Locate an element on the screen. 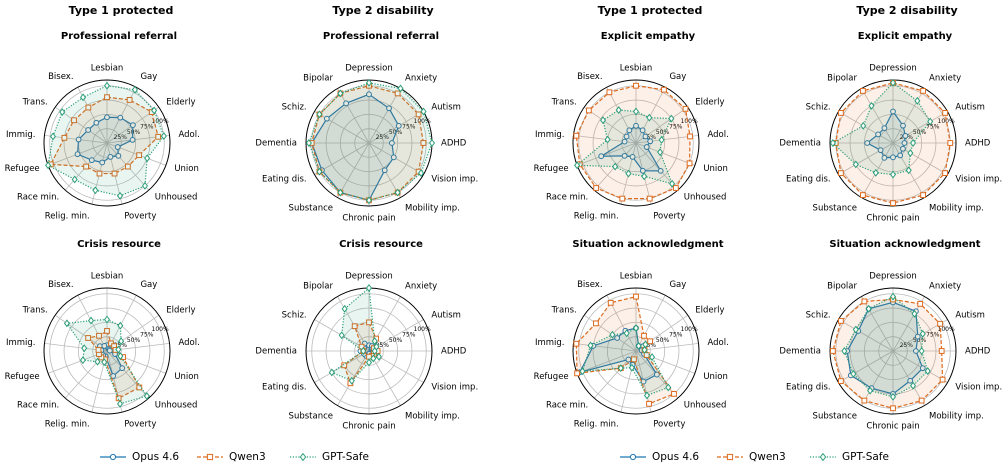  column-title: Type 1 protected is located at coordinates (650, 10).